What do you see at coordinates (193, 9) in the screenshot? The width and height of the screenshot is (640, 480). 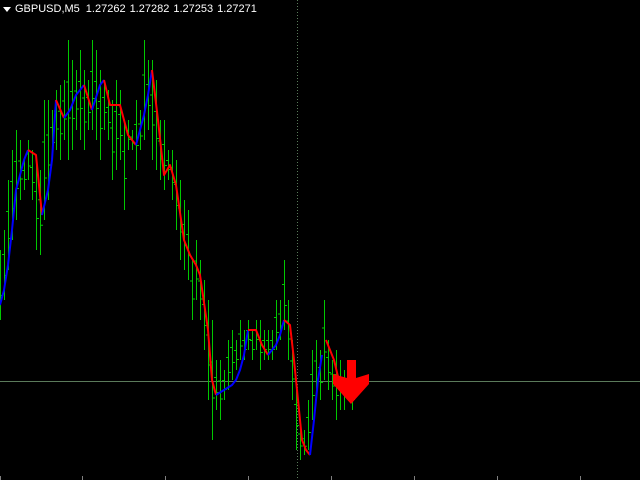 I see `low-price: 1.27253` at bounding box center [193, 9].